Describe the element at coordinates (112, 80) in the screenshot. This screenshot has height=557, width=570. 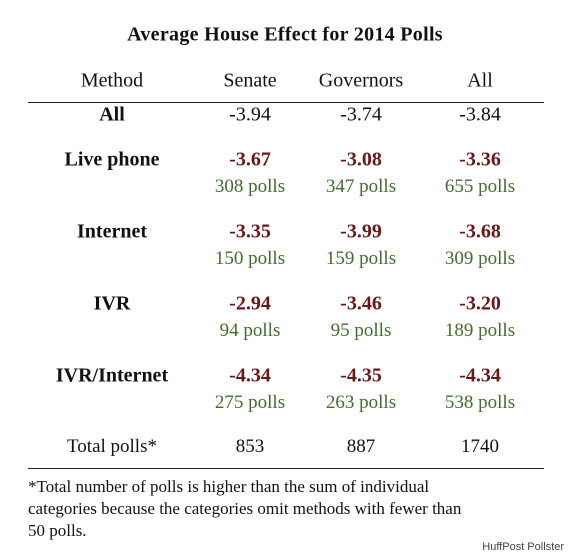
I see `header-cell: Method` at that location.